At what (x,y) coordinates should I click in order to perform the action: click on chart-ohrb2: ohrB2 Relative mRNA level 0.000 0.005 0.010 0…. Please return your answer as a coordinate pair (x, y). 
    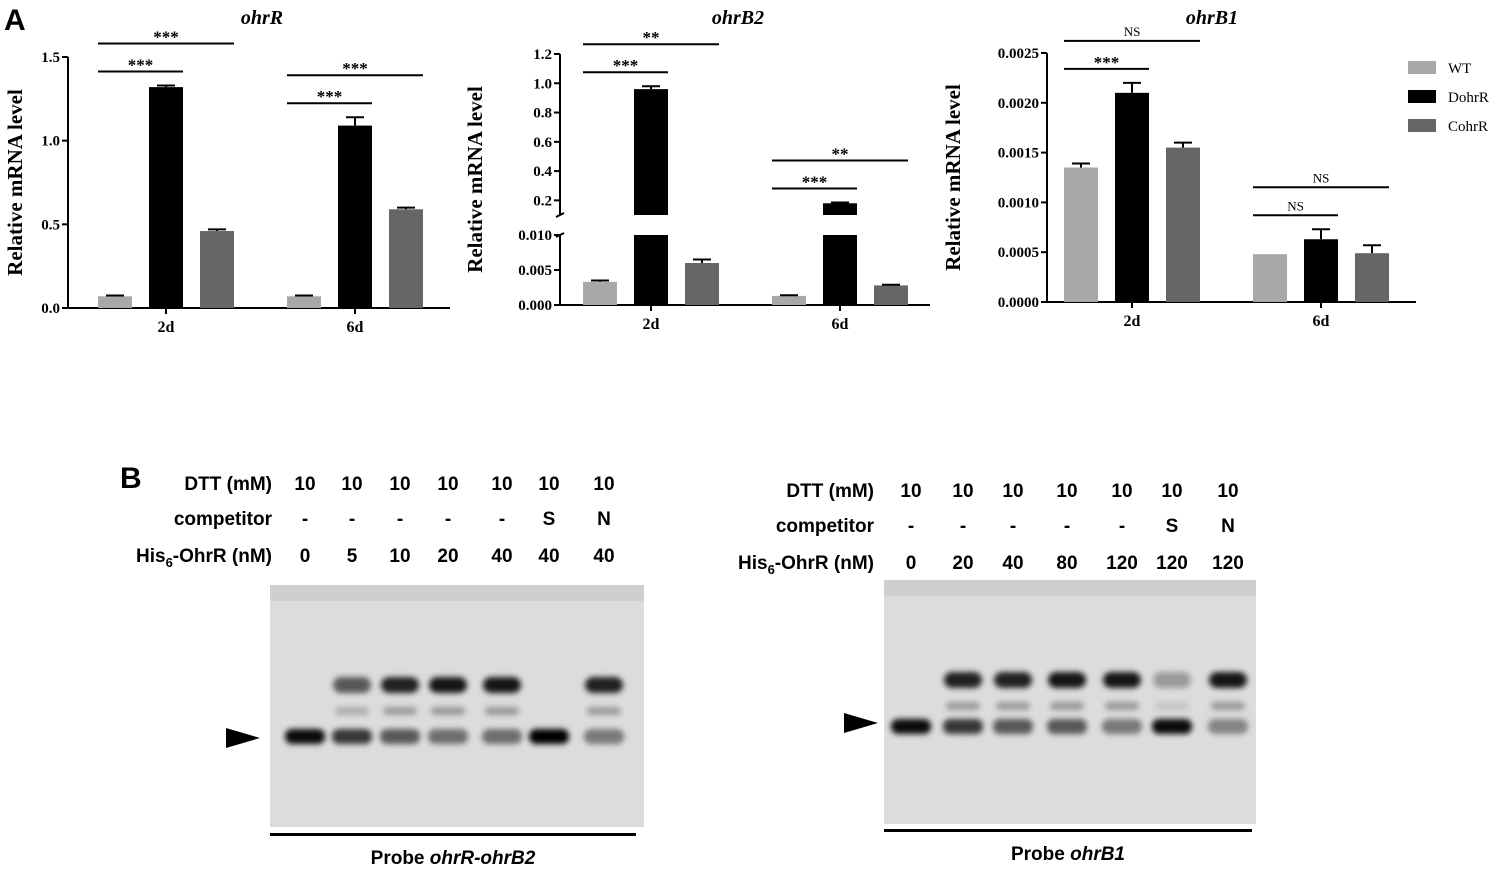
    Looking at the image, I should click on (700, 172).